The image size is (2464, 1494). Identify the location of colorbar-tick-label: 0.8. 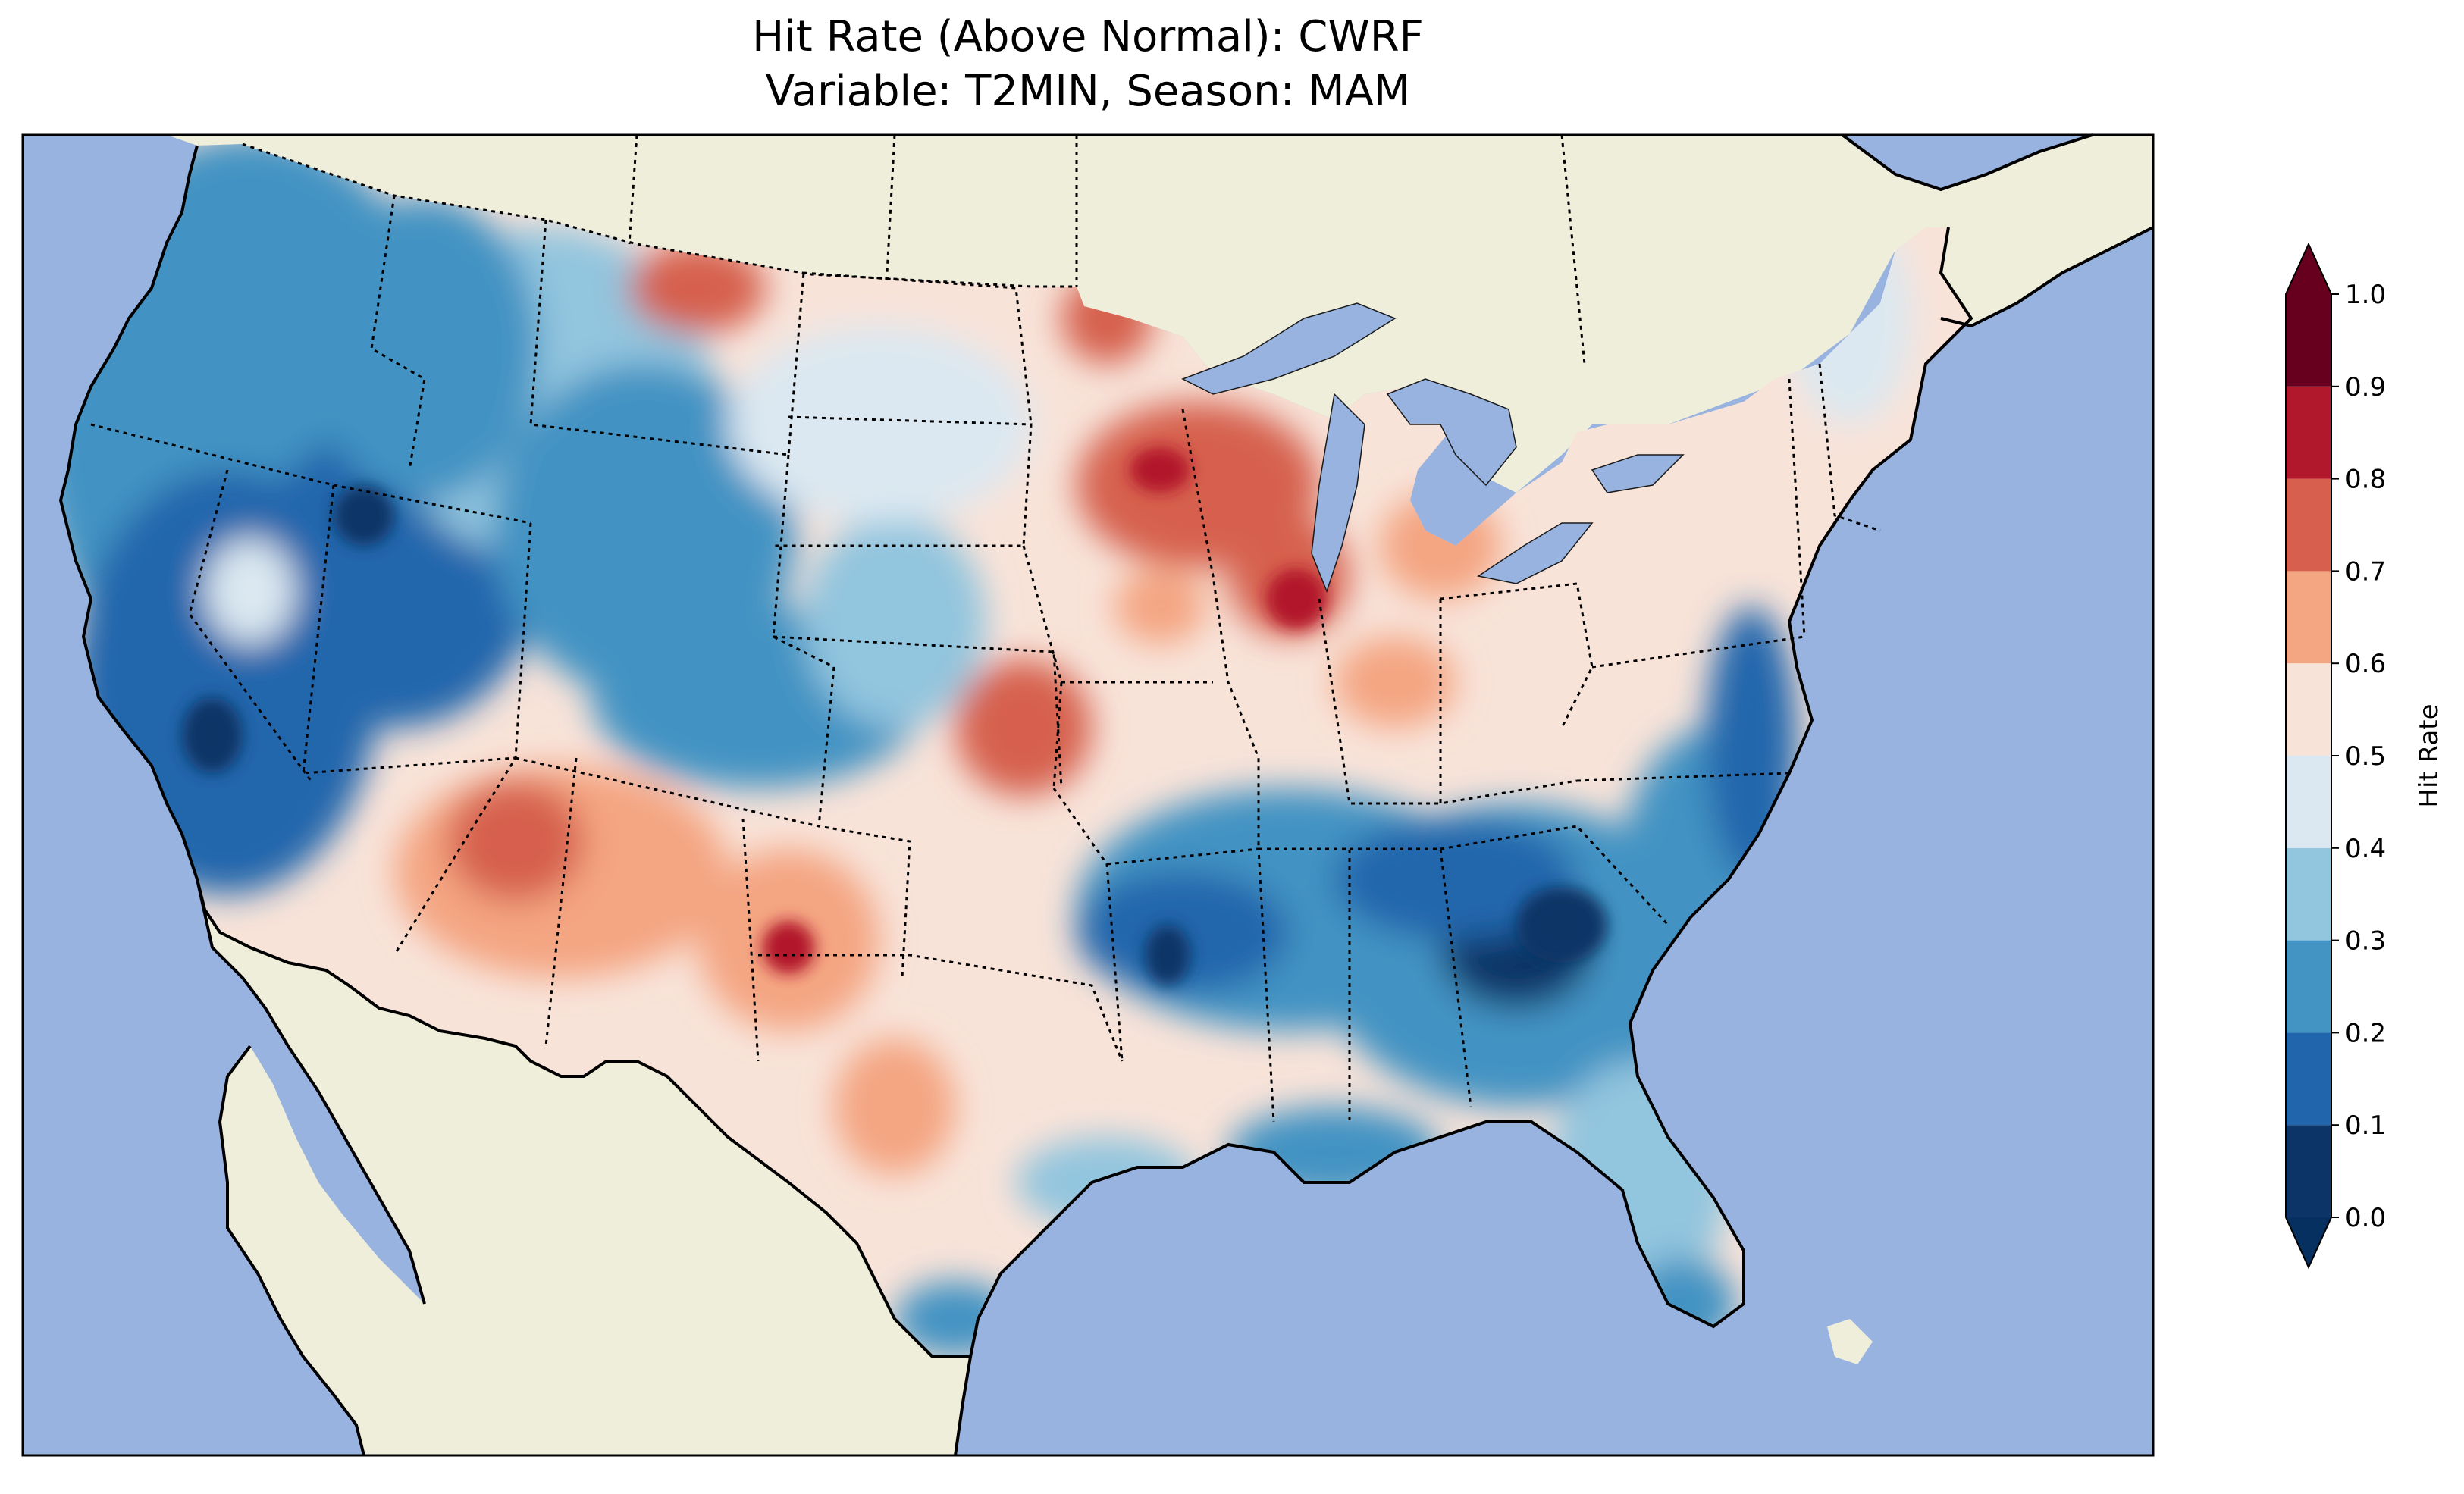
(2365, 480).